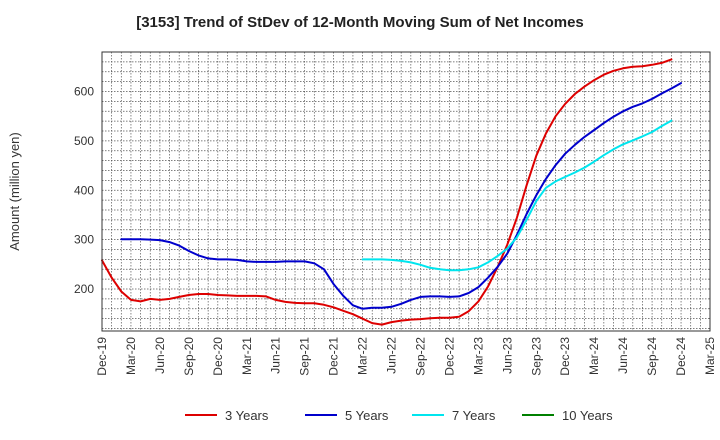 The height and width of the screenshot is (440, 720). I want to click on x-tick-label: Jun-23, so click(507, 355).